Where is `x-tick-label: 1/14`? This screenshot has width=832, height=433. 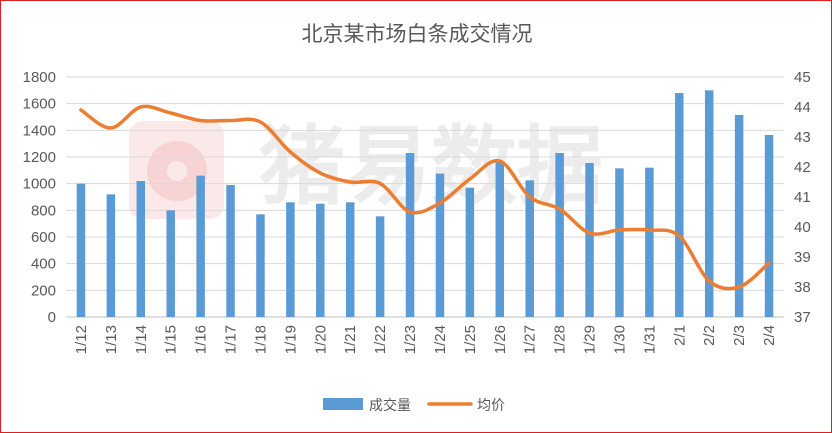
x-tick-label: 1/14 is located at coordinates (141, 339).